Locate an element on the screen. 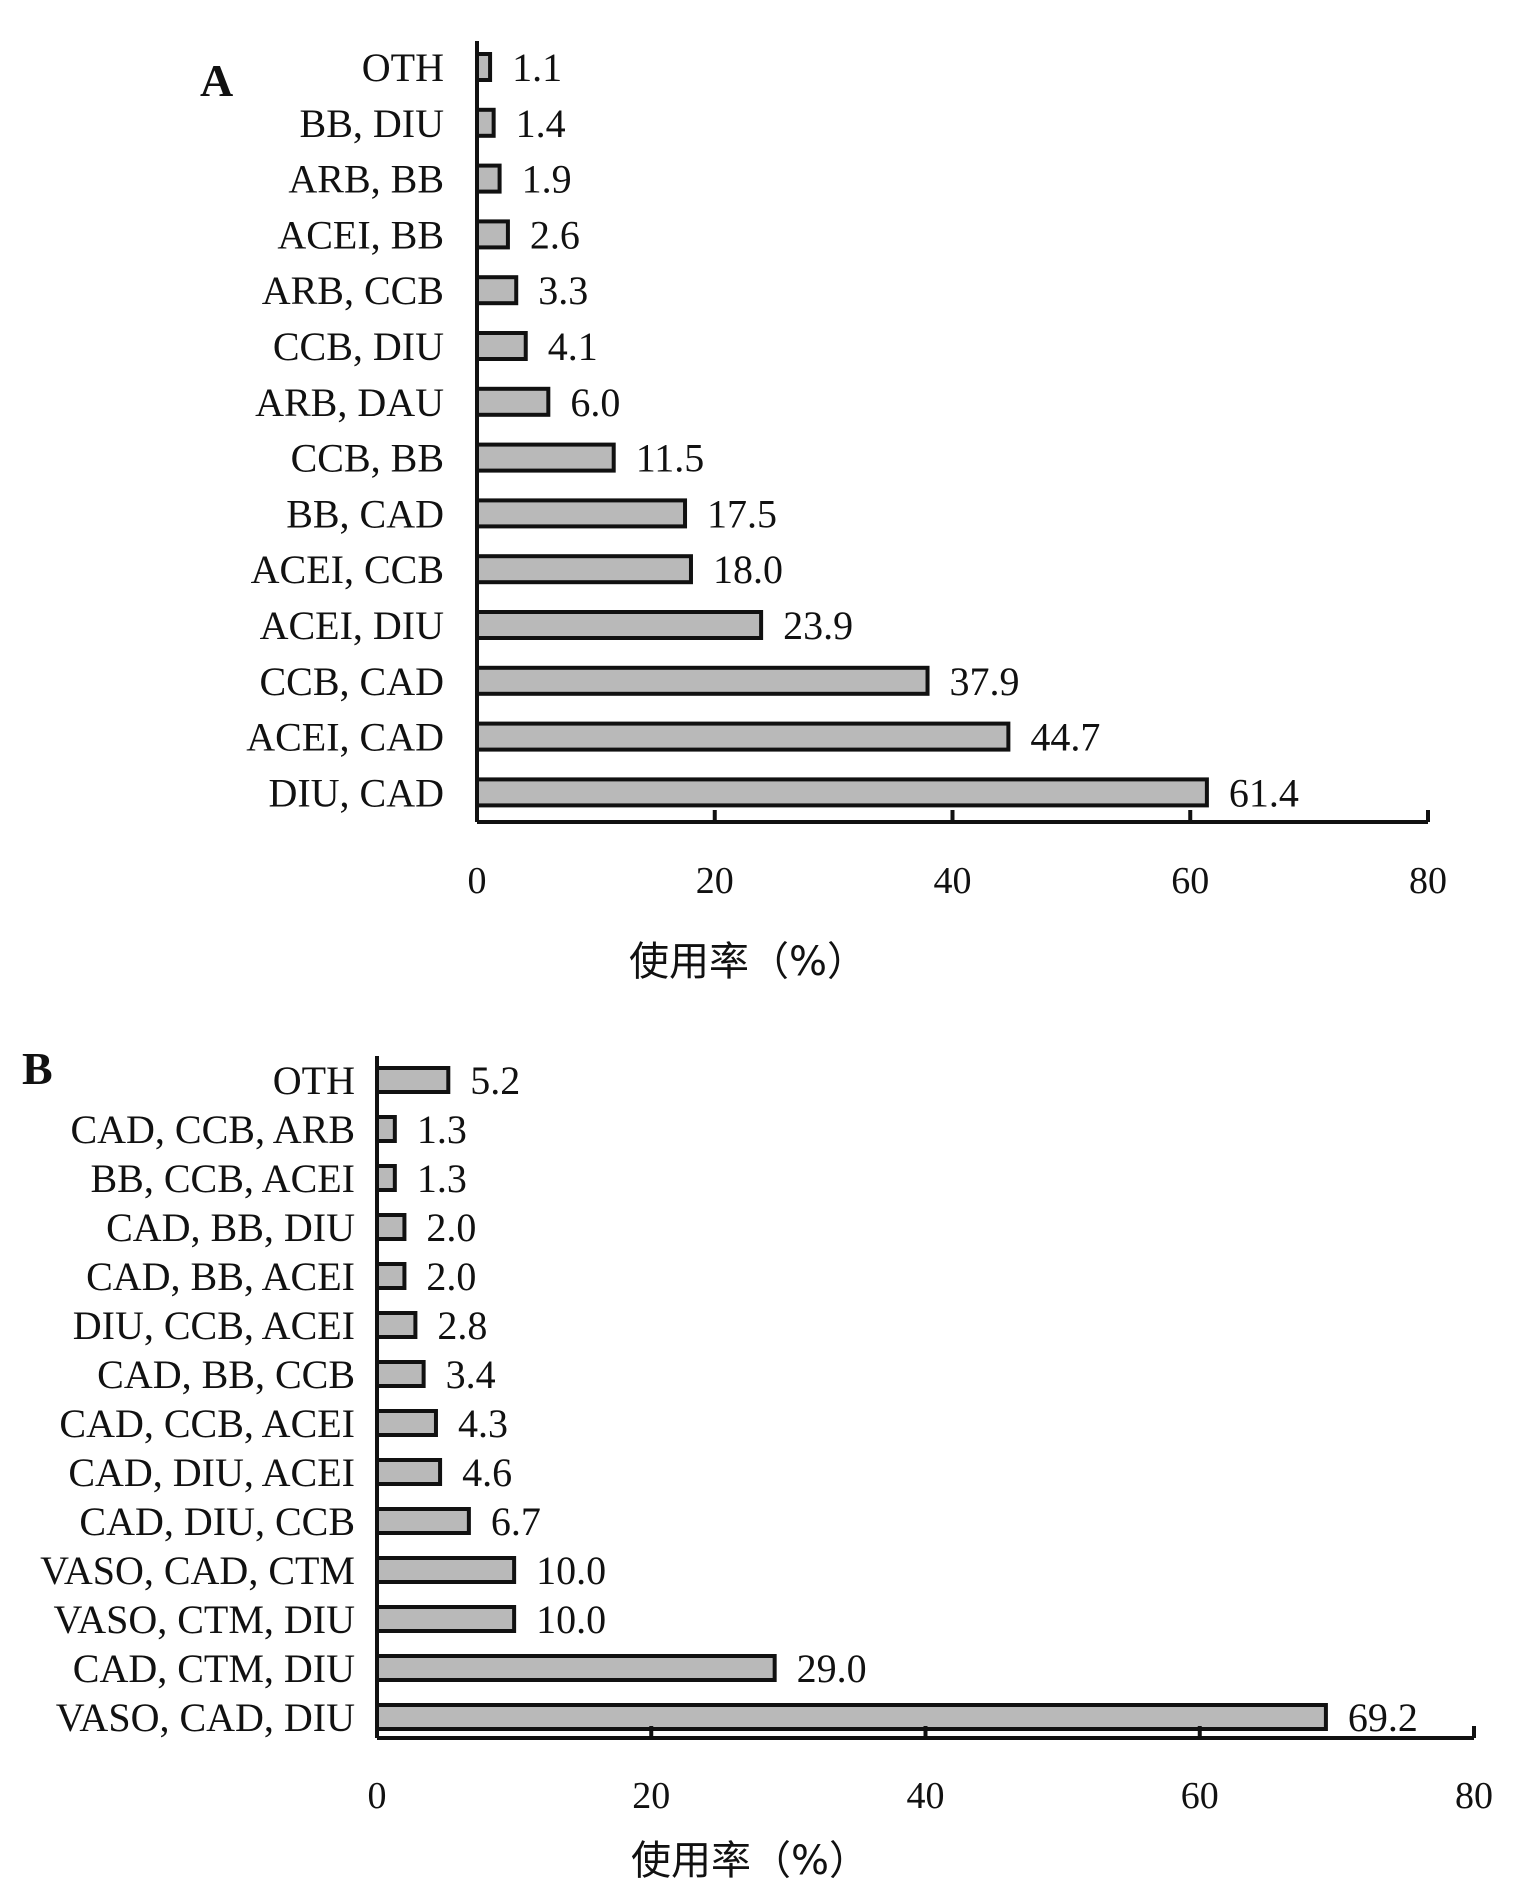  value-label: 6.7 is located at coordinates (516, 1521).